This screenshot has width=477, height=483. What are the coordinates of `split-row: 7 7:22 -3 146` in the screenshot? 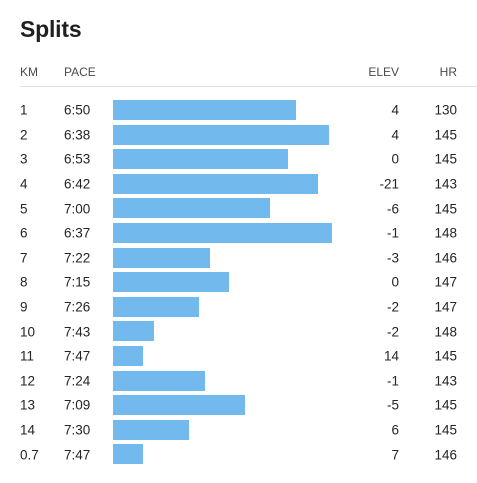 It's located at (238, 258).